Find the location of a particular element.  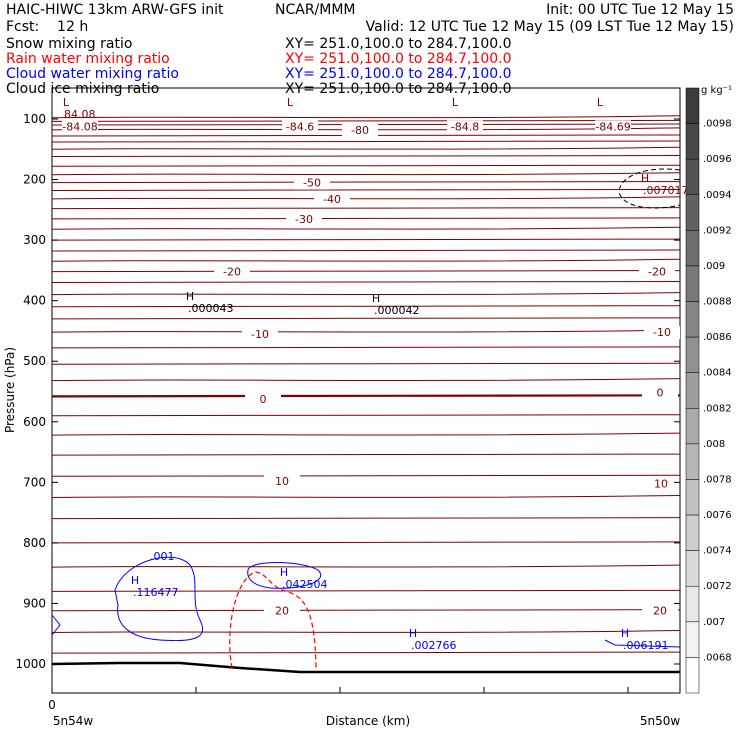

y-tick-label: 1000 is located at coordinates (30, 664).